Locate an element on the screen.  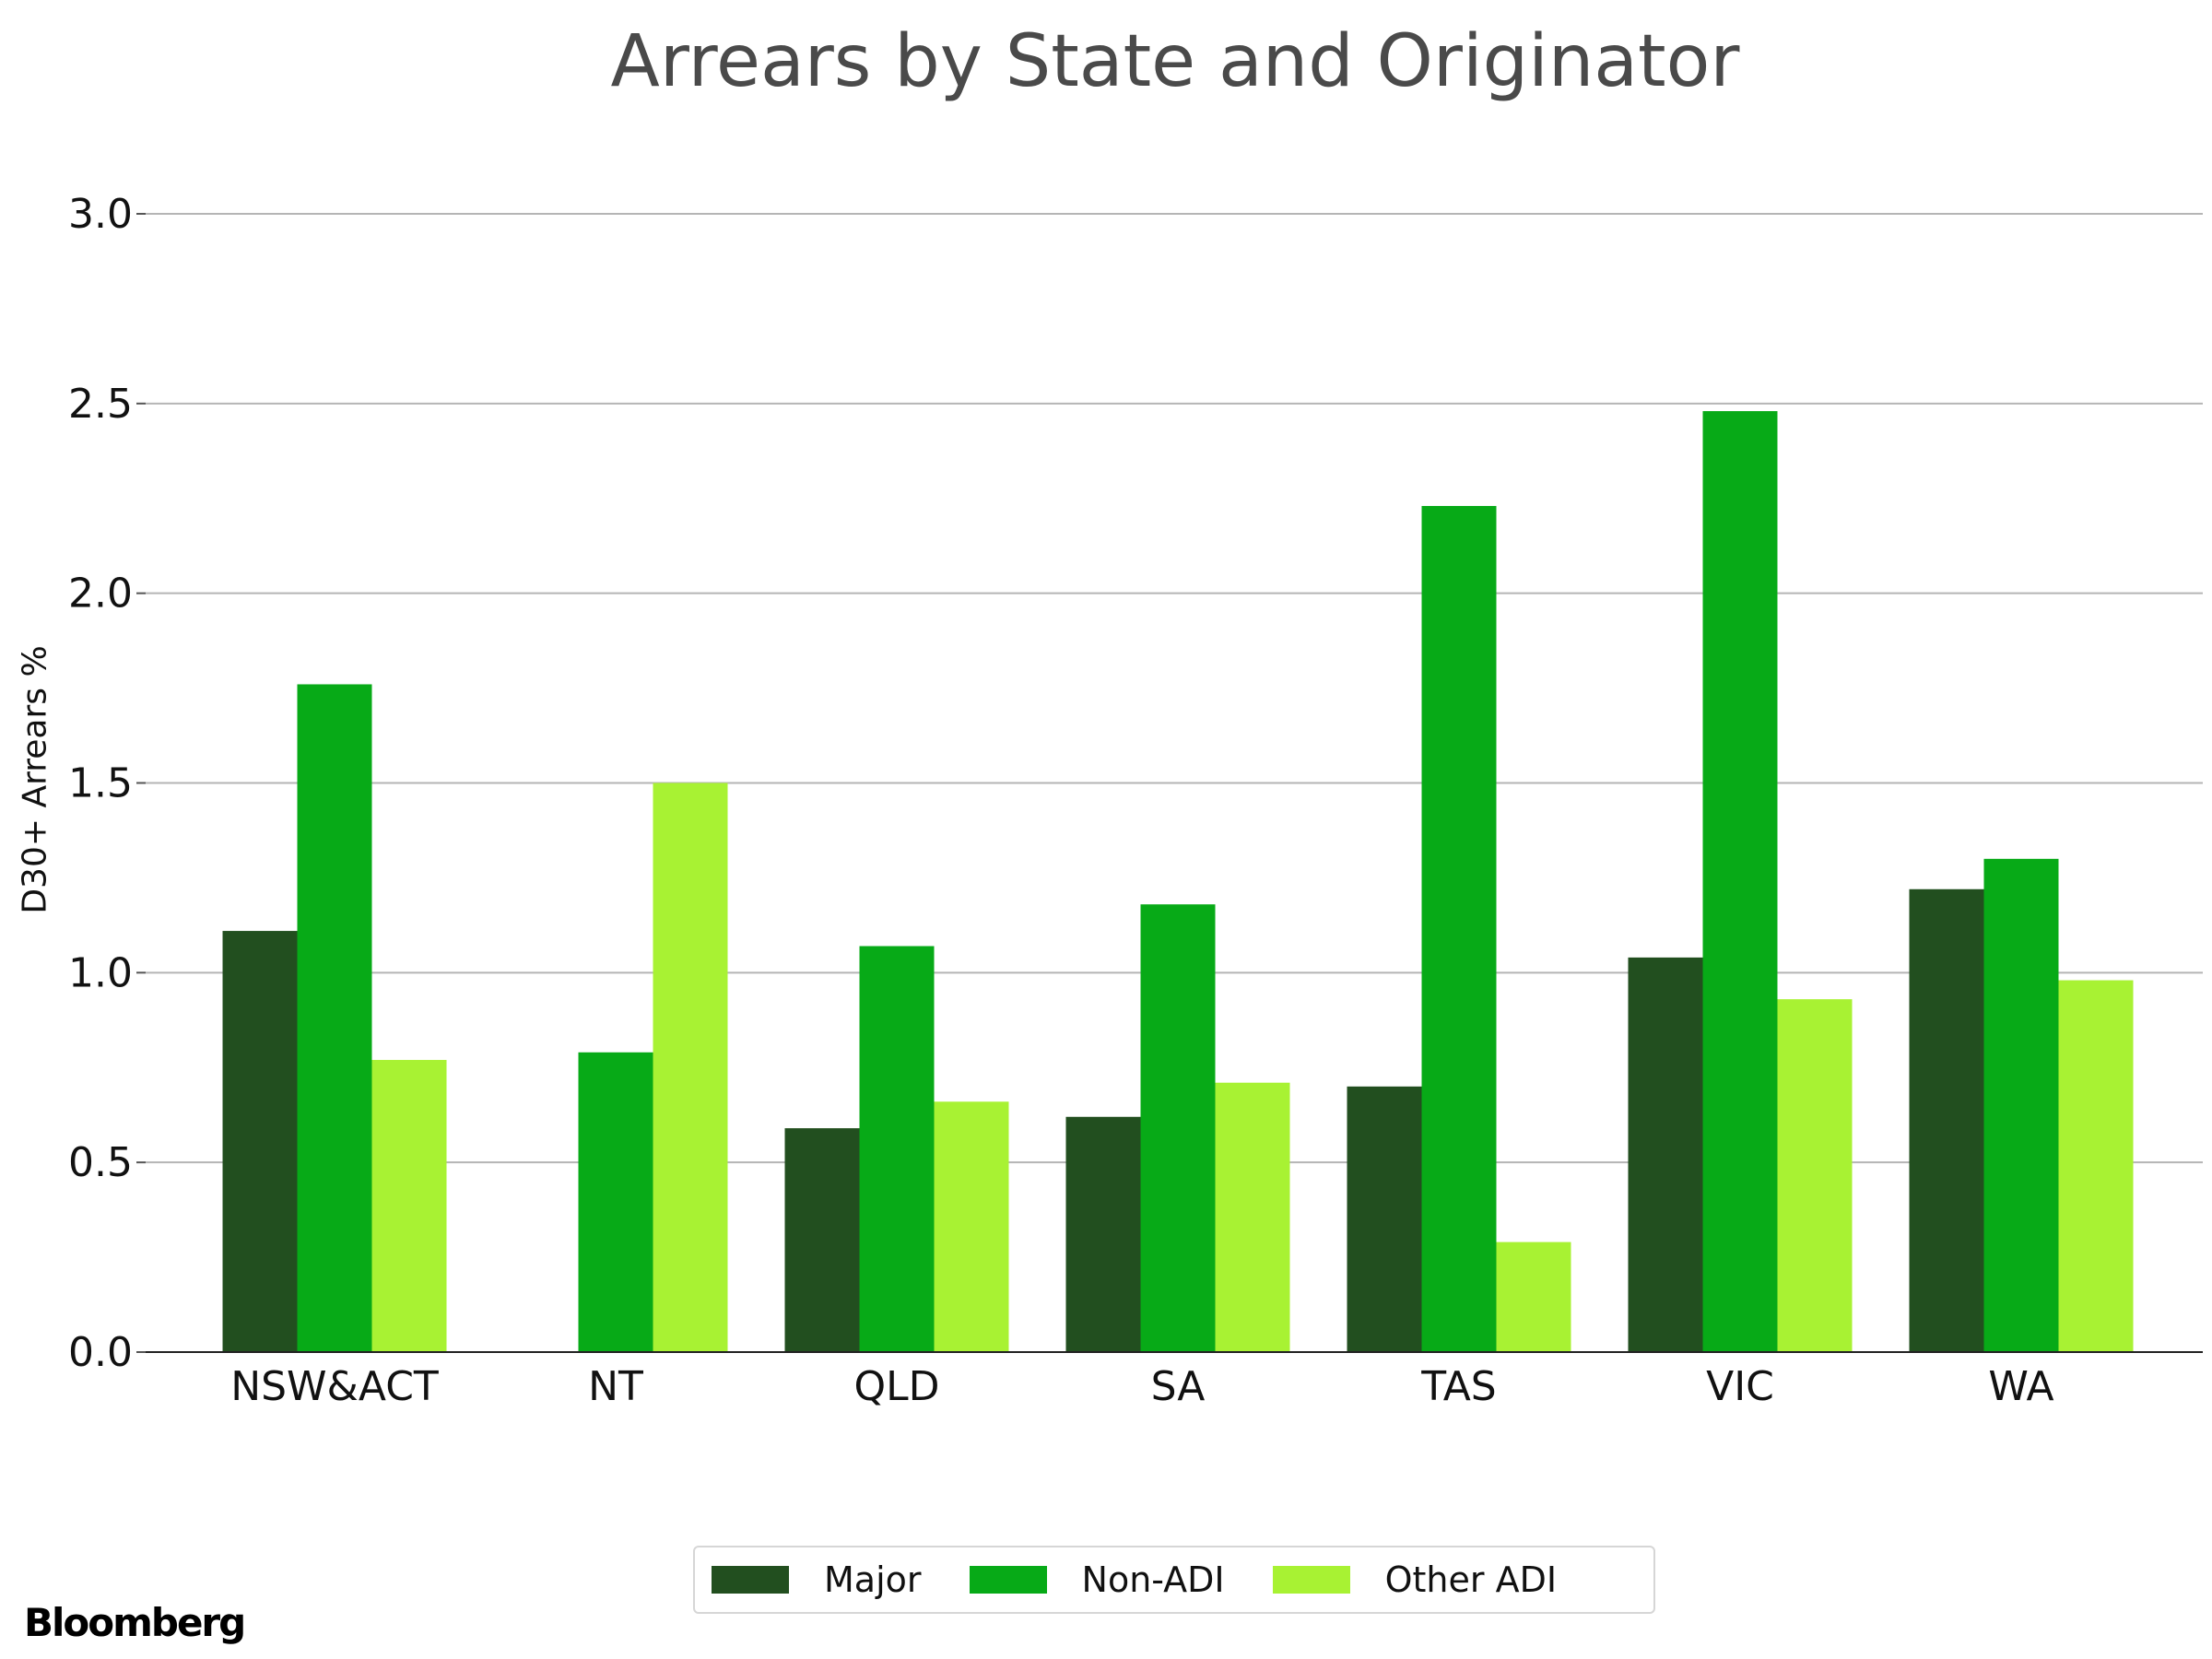
y-tick-label: 0.5 is located at coordinates (100, 1162).